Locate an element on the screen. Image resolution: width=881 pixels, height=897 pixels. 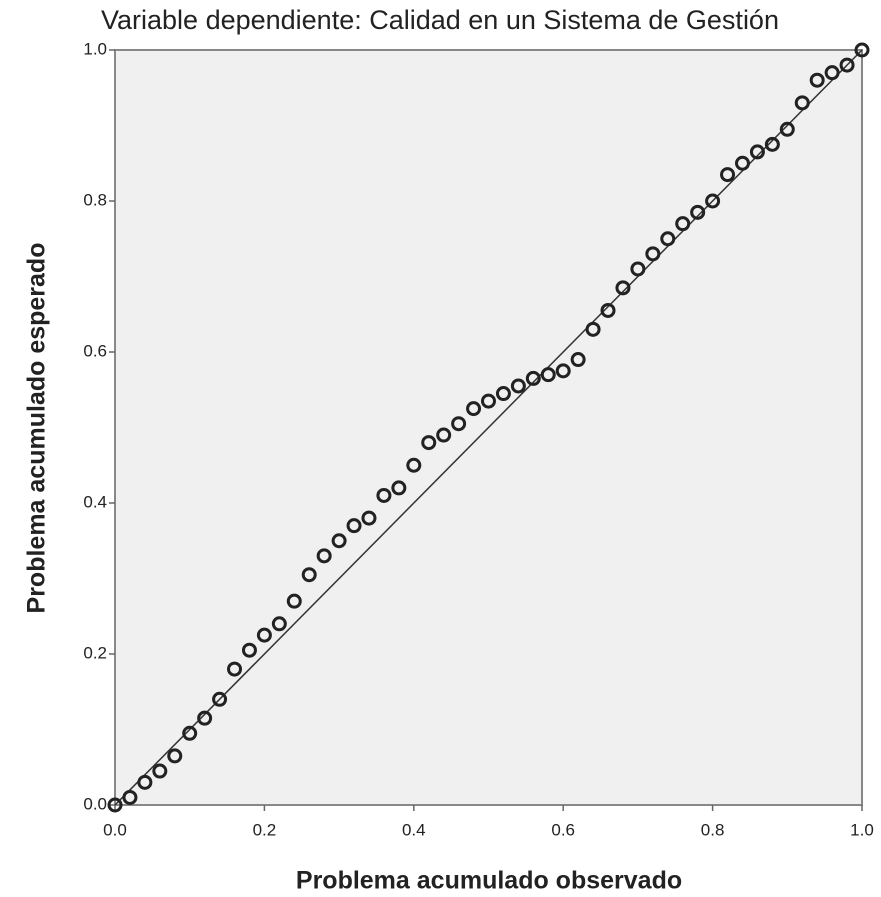
x-tick-label: 0.0 is located at coordinates (115, 829).